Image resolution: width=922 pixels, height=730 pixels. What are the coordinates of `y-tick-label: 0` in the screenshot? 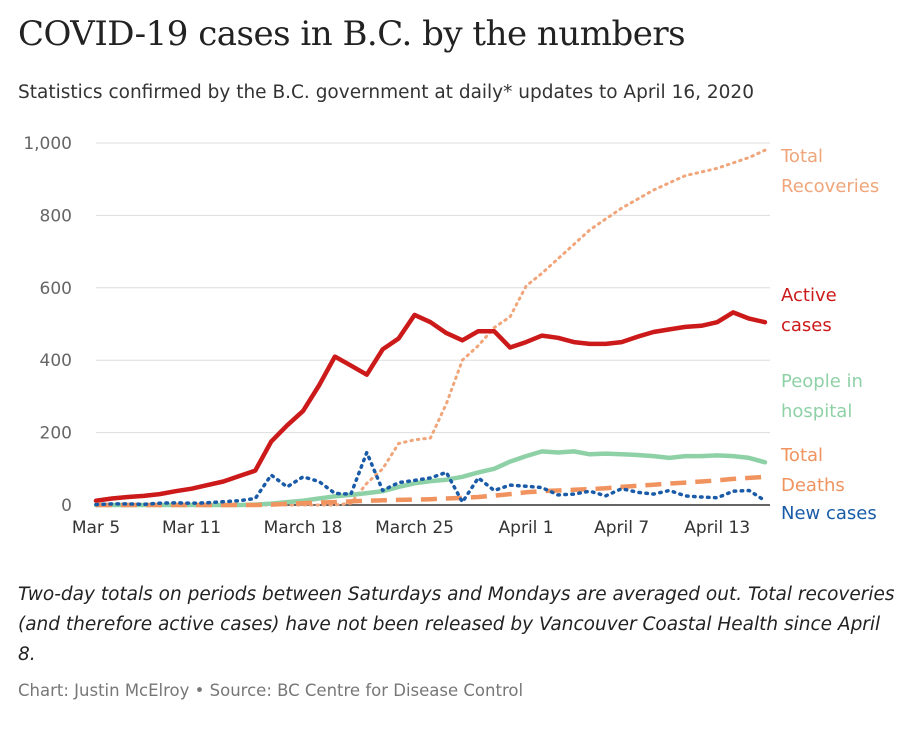 It's located at (66, 506).